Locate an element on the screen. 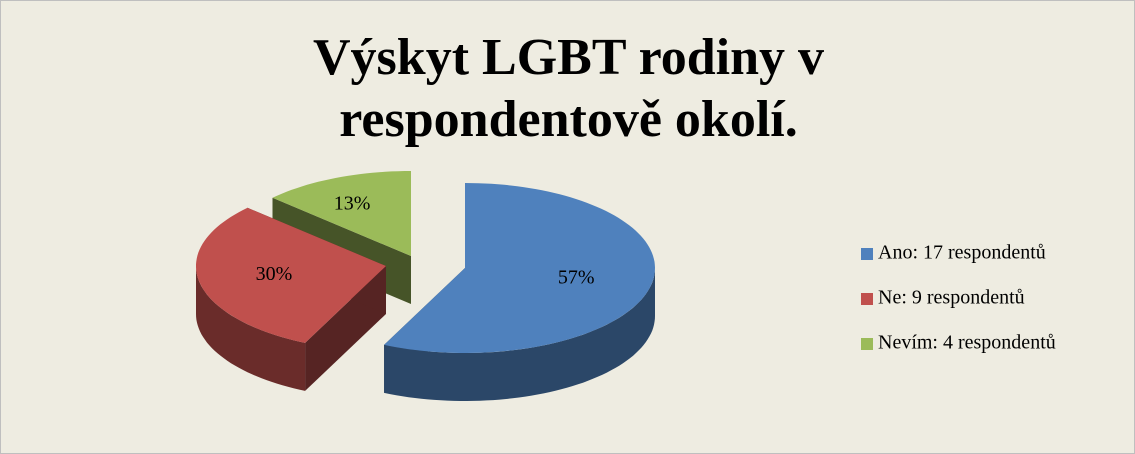 The width and height of the screenshot is (1135, 454). slice: 30% is located at coordinates (291, 299).